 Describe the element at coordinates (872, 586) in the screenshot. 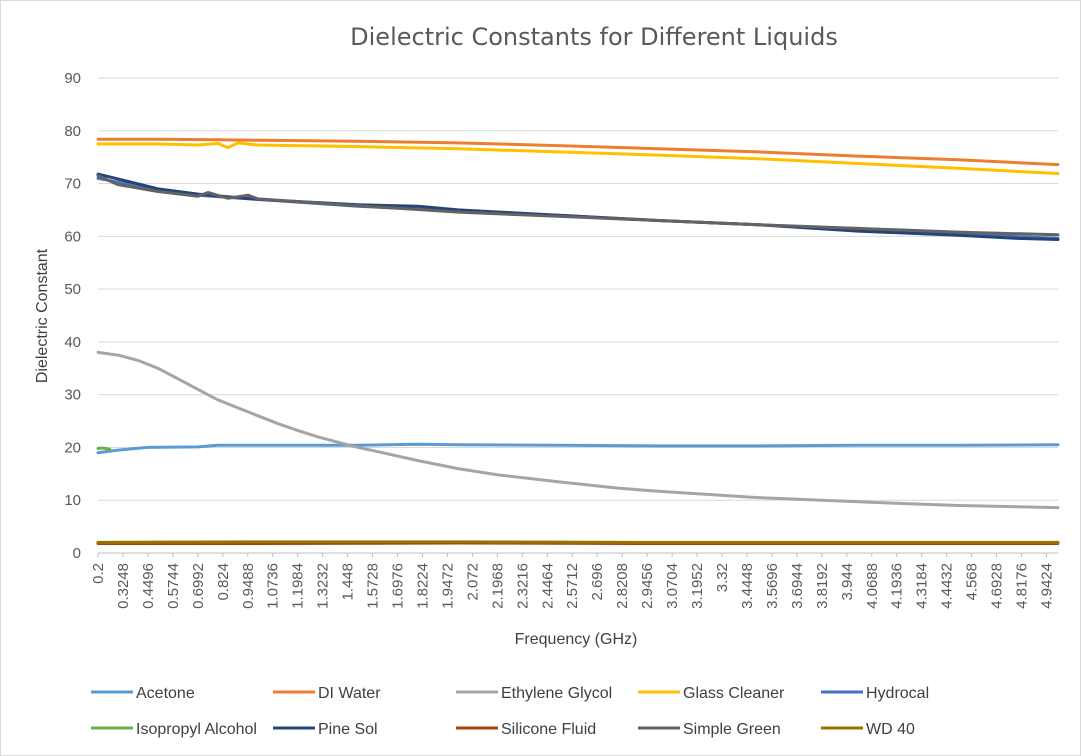

I see `x-tick-label: 4.0688` at that location.